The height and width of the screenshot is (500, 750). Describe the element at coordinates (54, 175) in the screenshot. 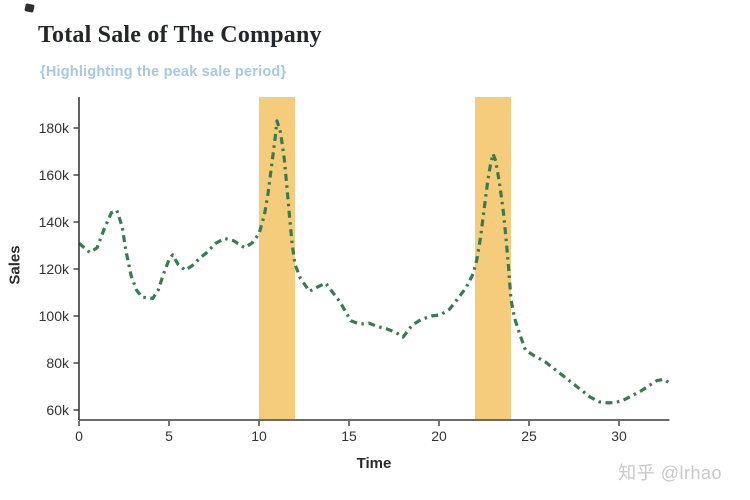

I see `y-tick-label: 160k` at that location.